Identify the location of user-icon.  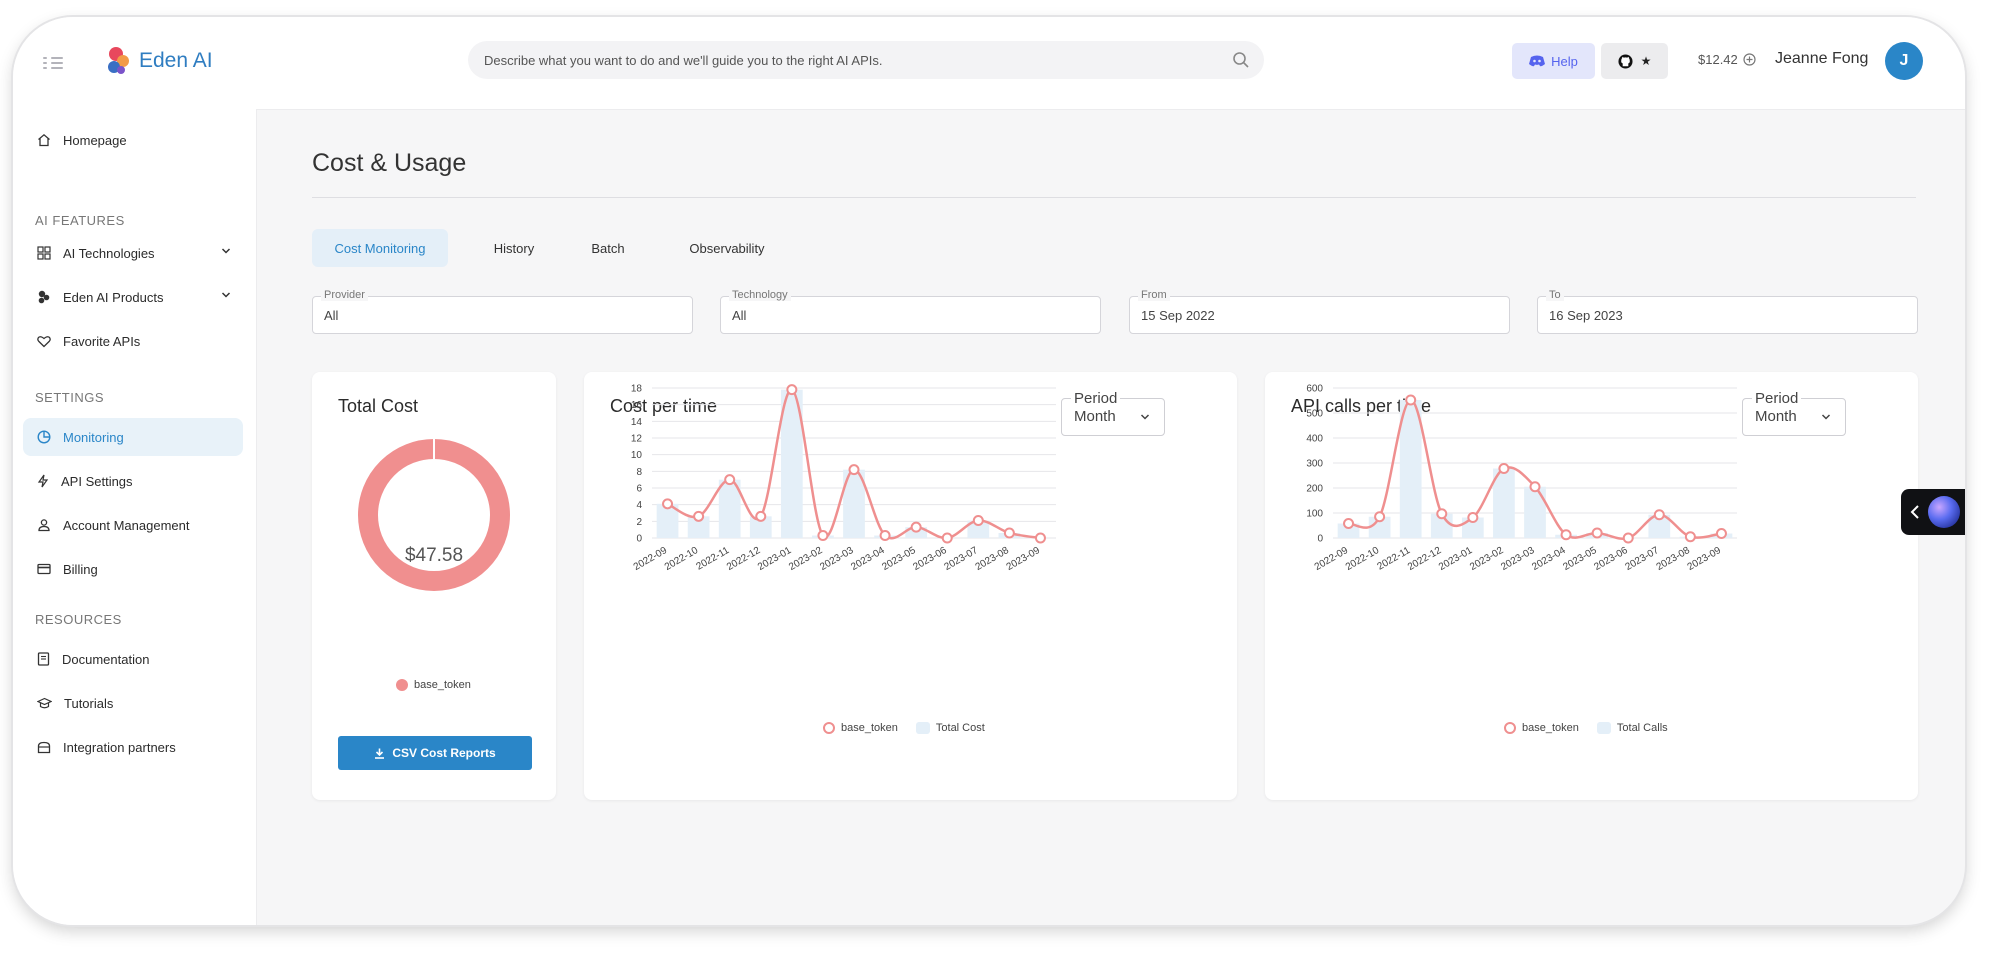
(44, 525).